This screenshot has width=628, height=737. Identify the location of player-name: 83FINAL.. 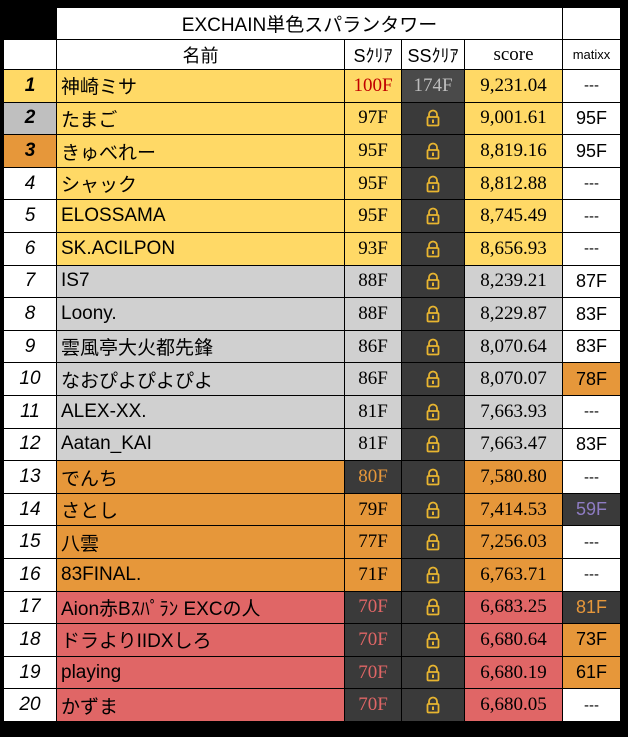
(200, 575).